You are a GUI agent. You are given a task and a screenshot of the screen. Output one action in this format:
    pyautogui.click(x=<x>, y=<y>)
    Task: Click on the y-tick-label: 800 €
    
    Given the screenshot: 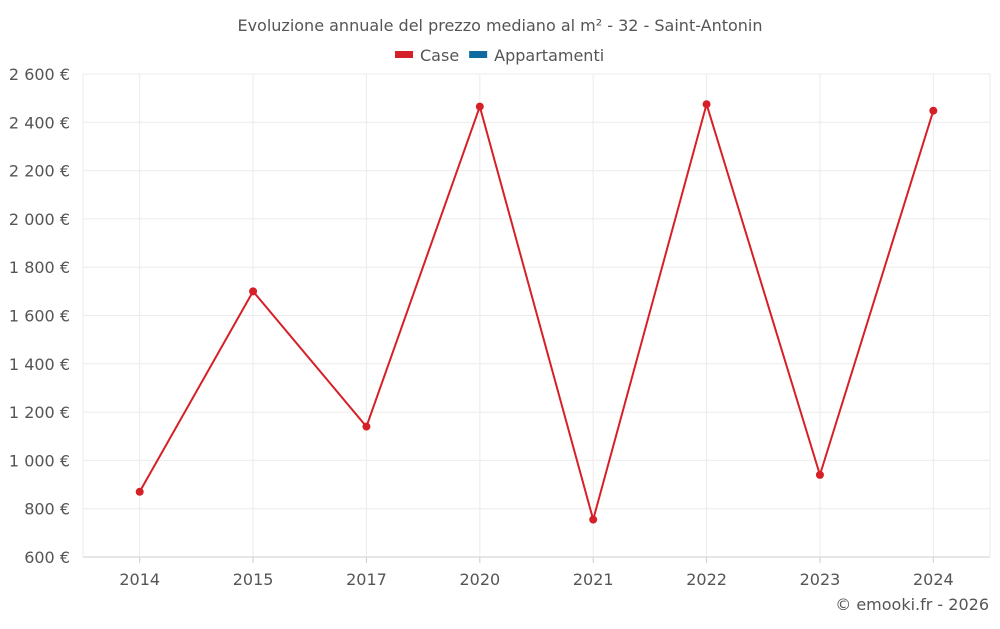 What is the action you would take?
    pyautogui.click(x=47, y=509)
    